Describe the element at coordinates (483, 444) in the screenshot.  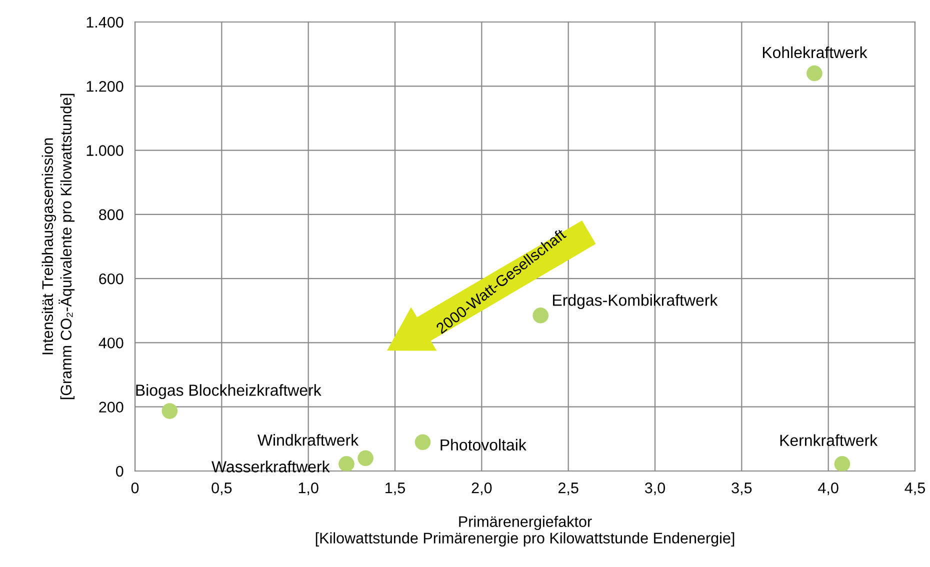
I see `annotation: Photovoltaik` at that location.